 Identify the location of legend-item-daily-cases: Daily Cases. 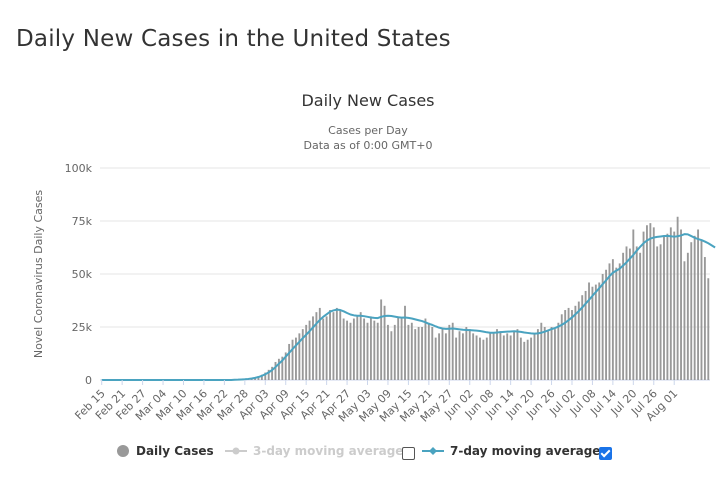
(165, 451).